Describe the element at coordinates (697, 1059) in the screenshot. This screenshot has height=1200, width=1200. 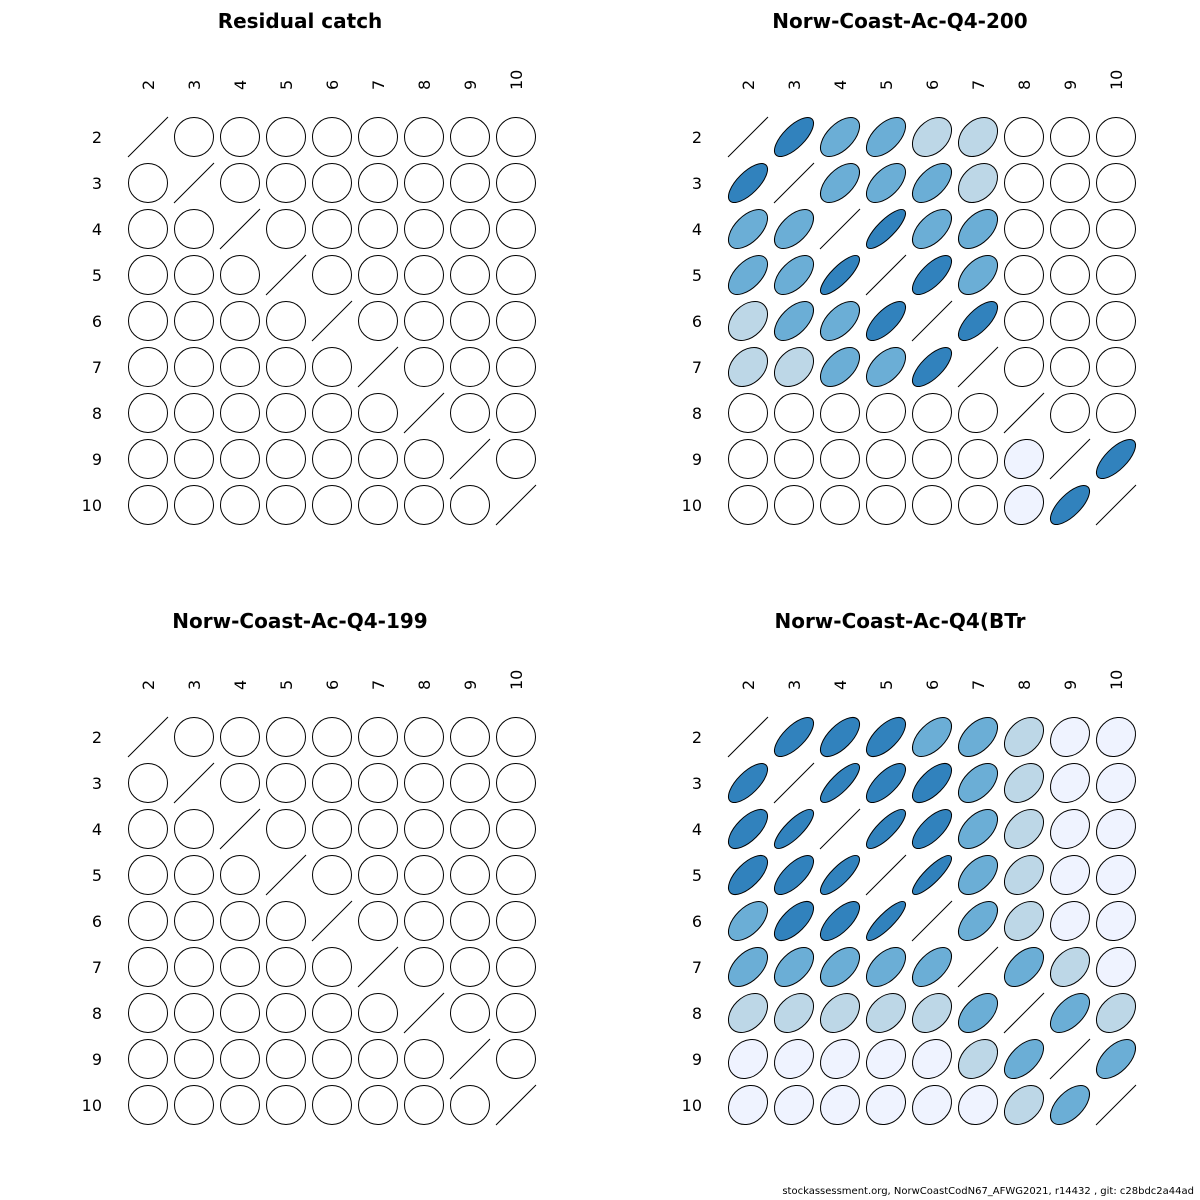
I see `row-label: 9` at that location.